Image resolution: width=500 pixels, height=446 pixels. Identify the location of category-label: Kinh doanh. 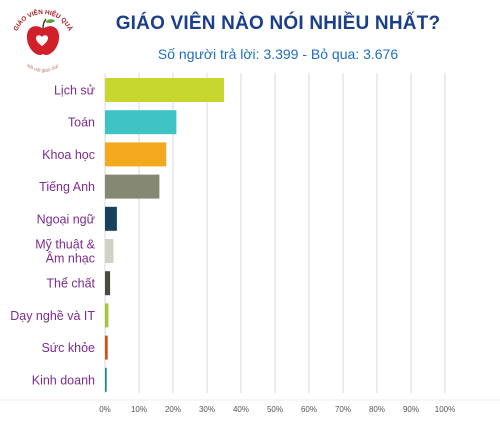
(63, 380).